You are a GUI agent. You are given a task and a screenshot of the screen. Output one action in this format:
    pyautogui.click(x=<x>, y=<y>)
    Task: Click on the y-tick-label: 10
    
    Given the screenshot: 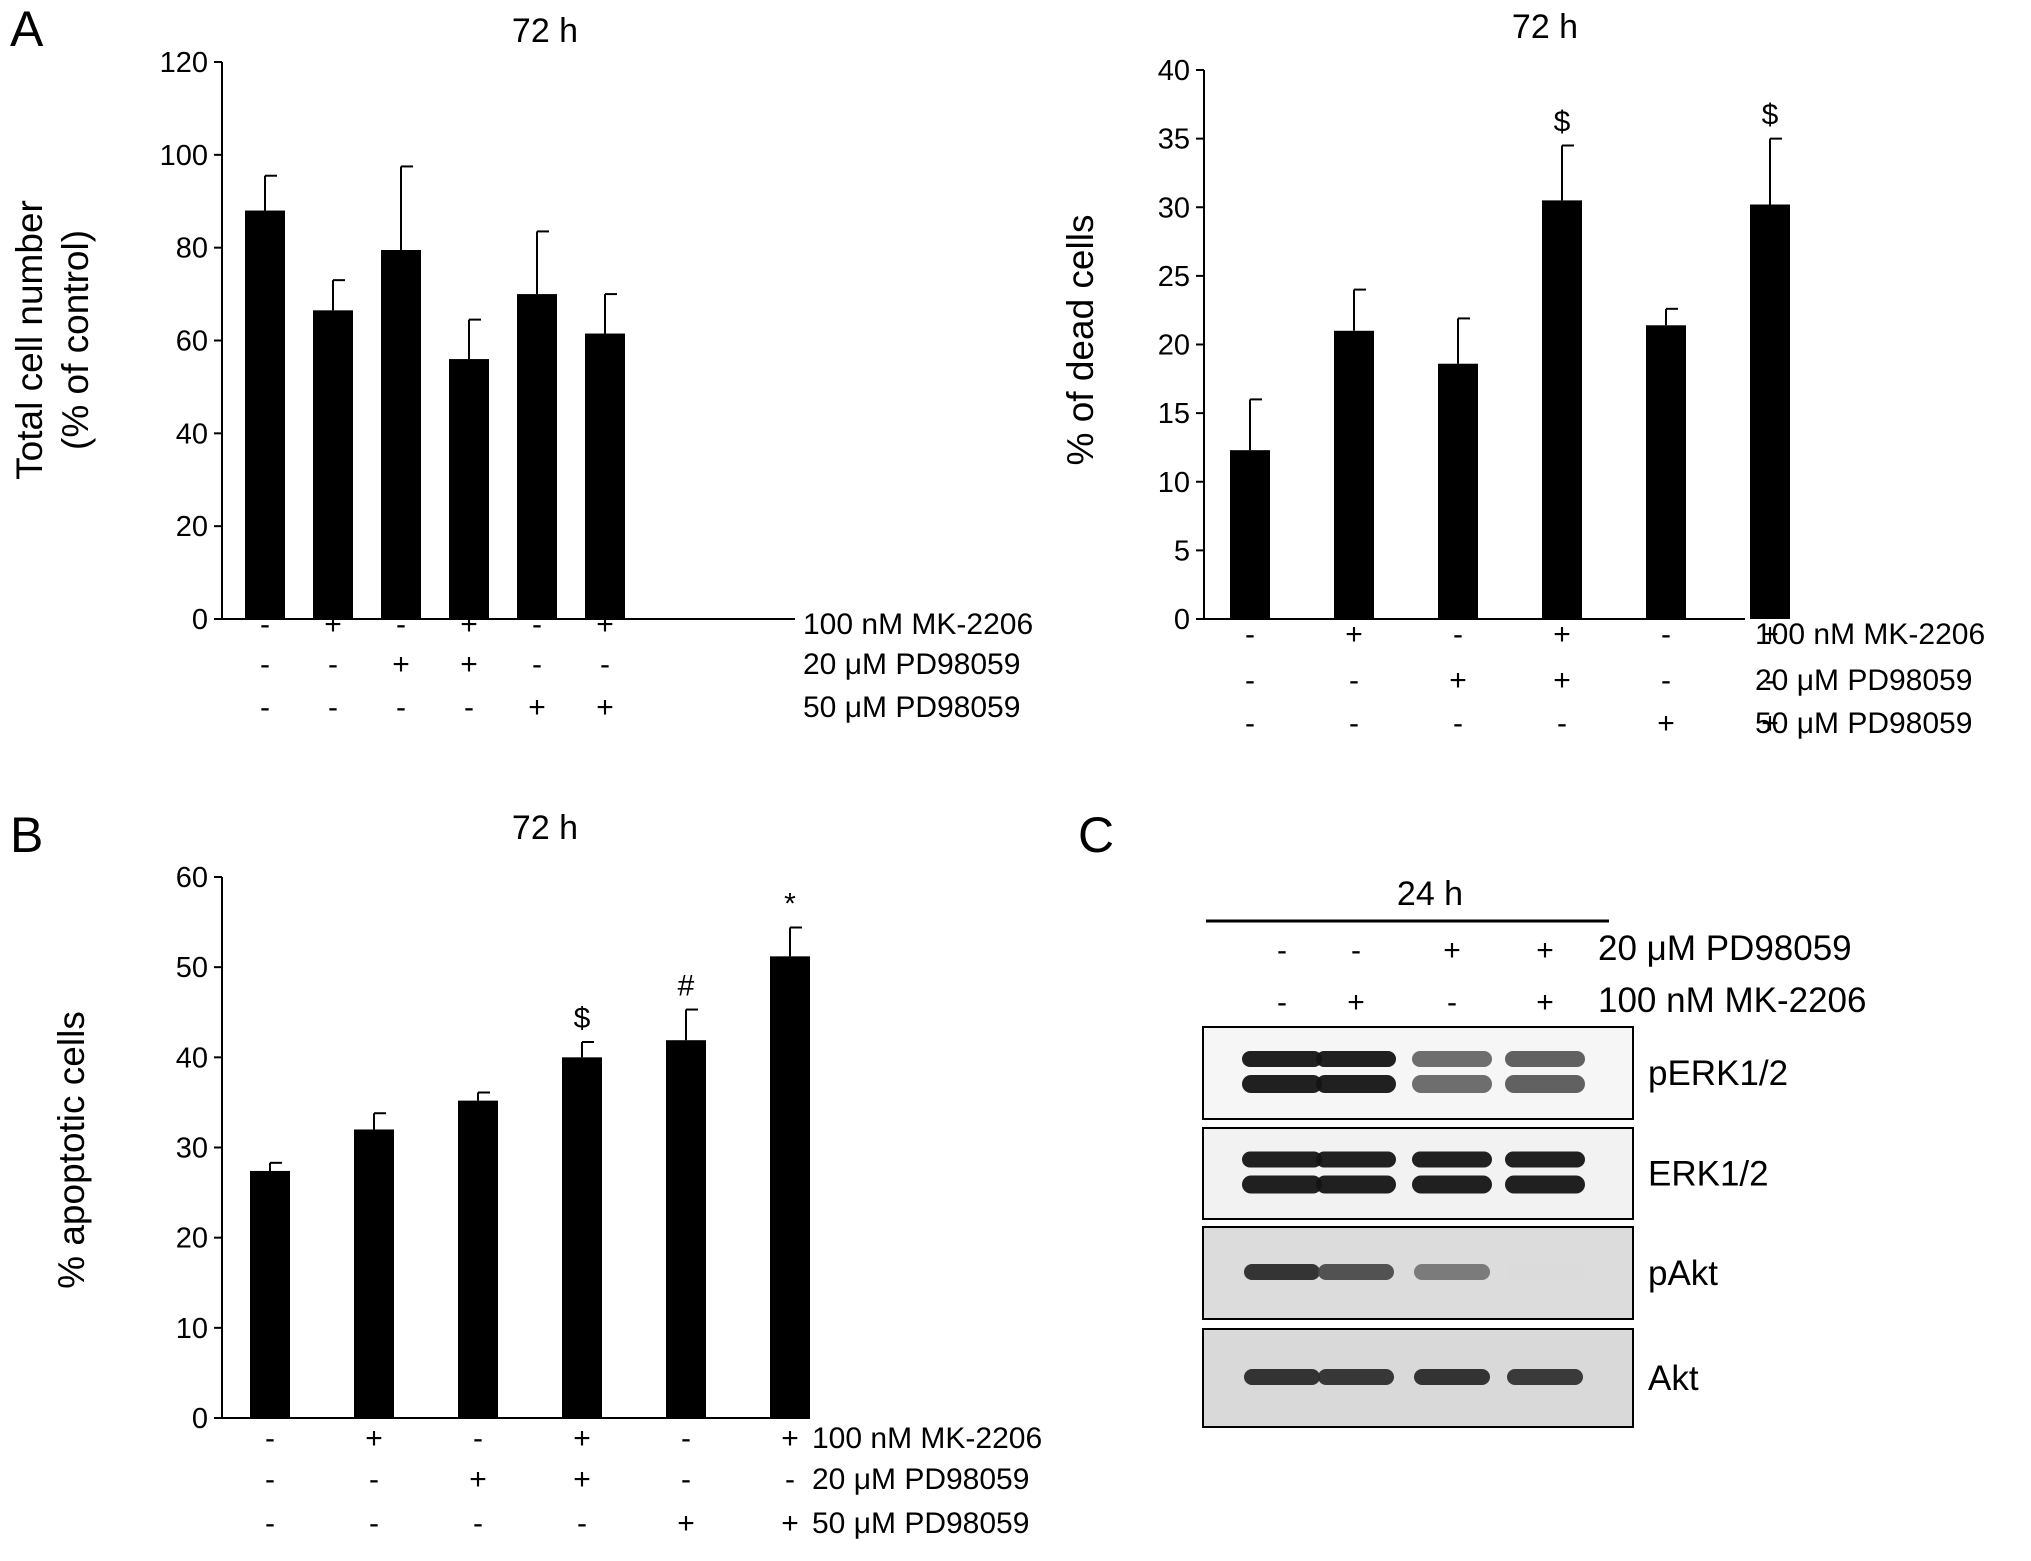 What is the action you would take?
    pyautogui.click(x=1174, y=483)
    